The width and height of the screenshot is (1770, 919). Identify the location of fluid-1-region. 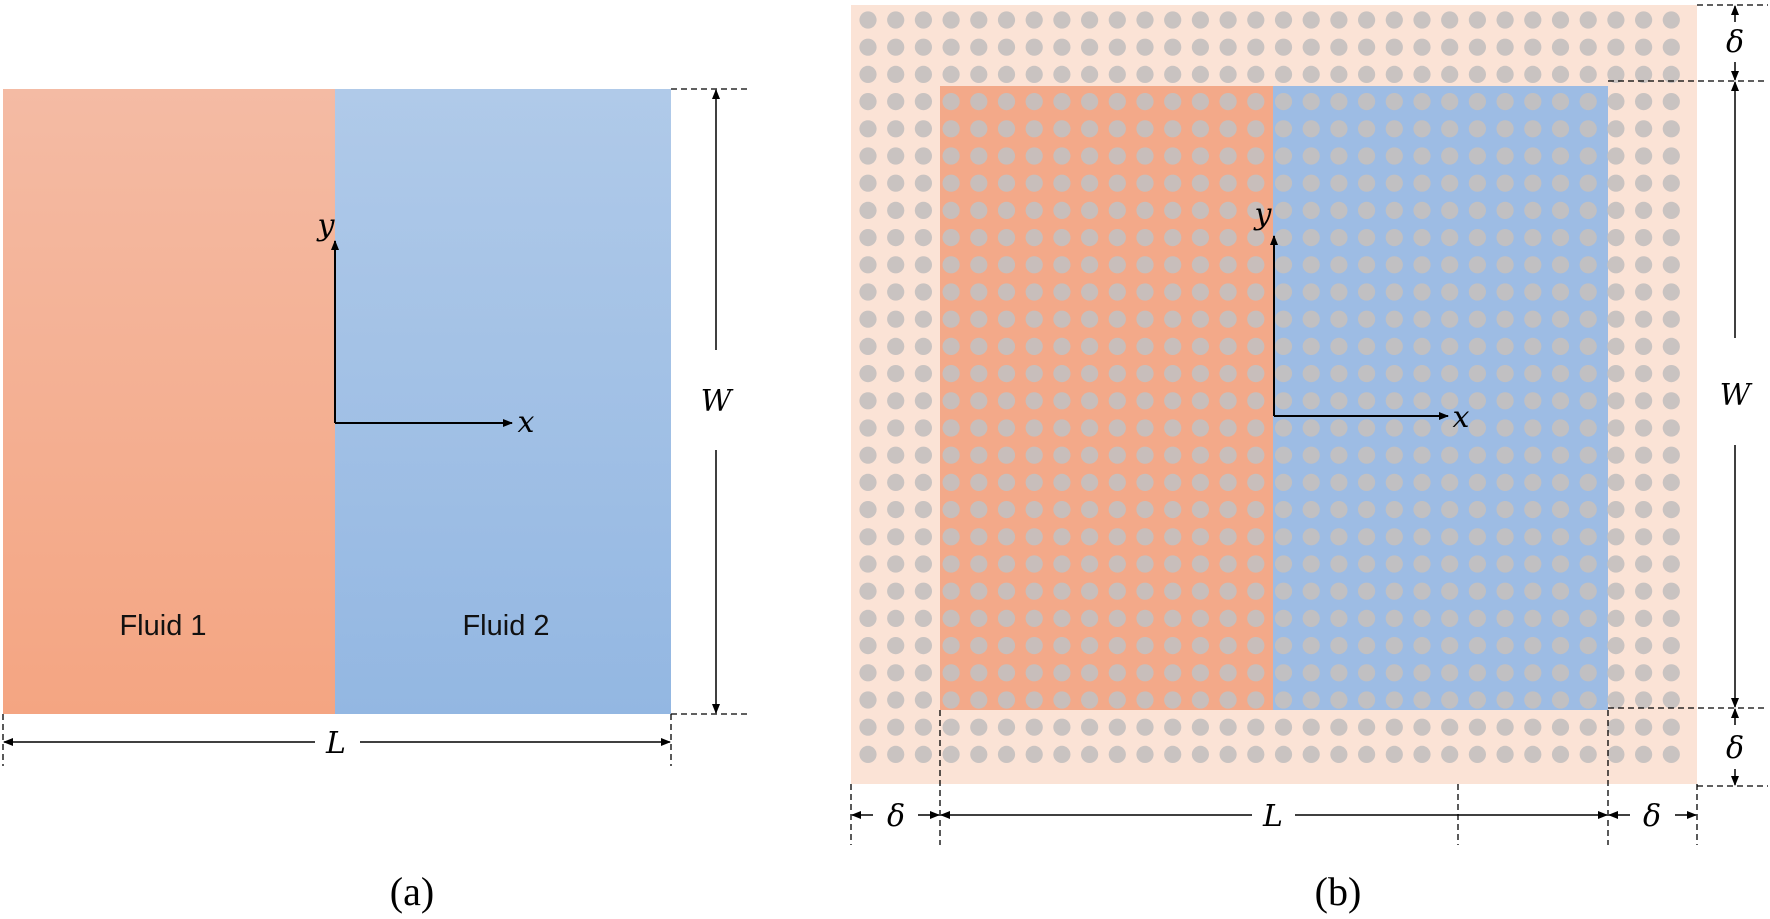
(169, 401).